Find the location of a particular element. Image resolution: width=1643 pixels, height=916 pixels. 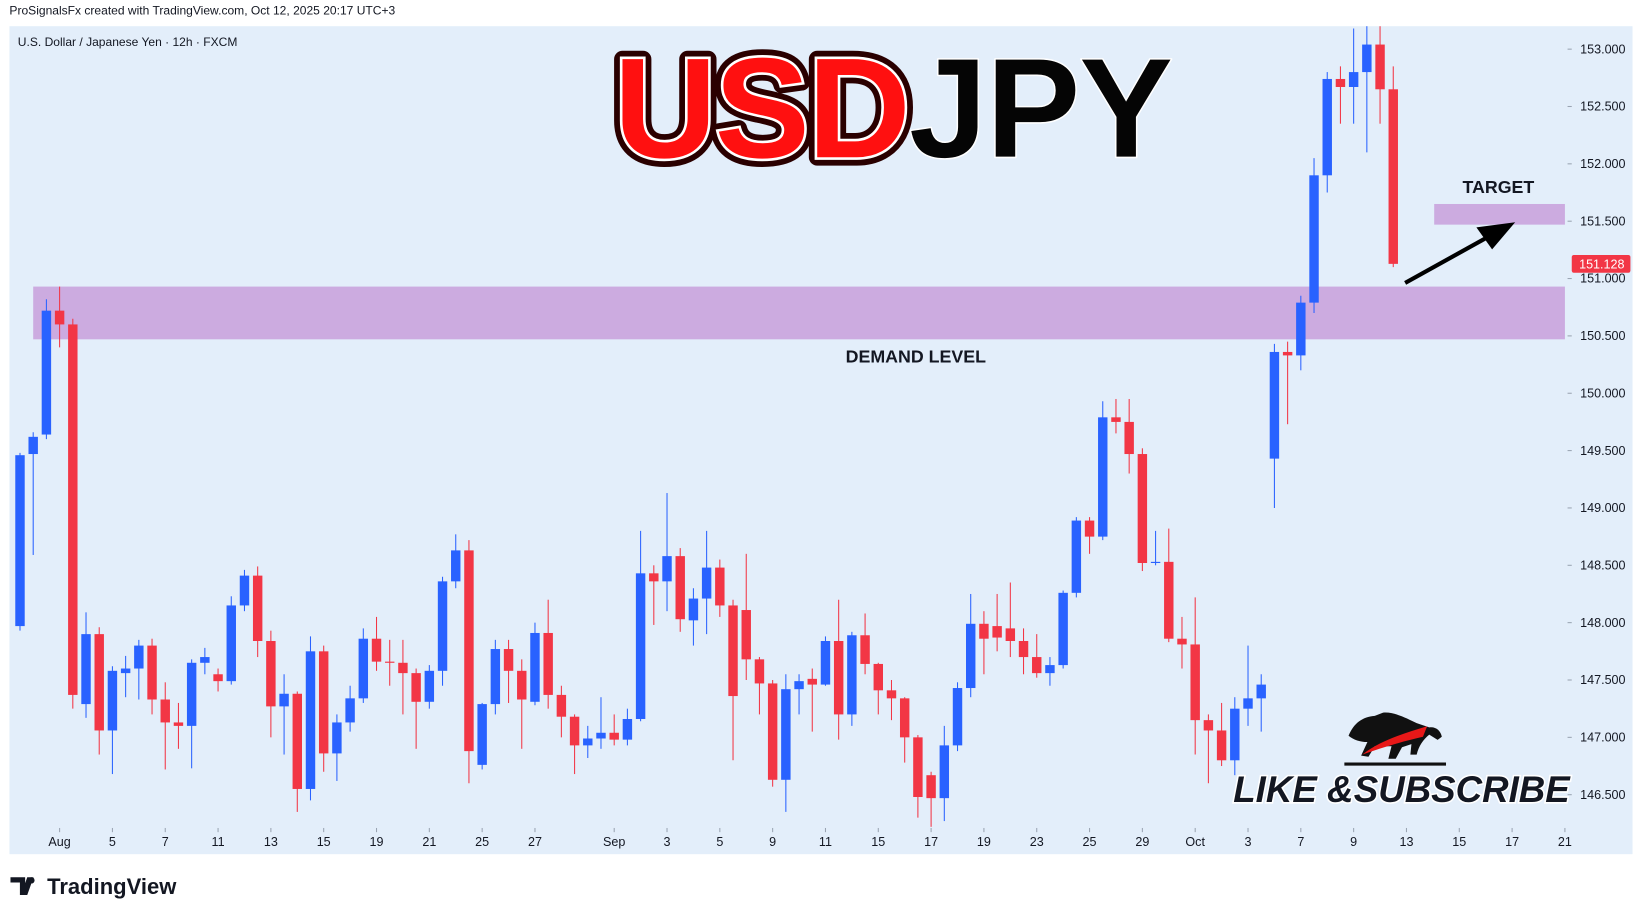

y-tick-label: 152.500 is located at coordinates (1602, 107).